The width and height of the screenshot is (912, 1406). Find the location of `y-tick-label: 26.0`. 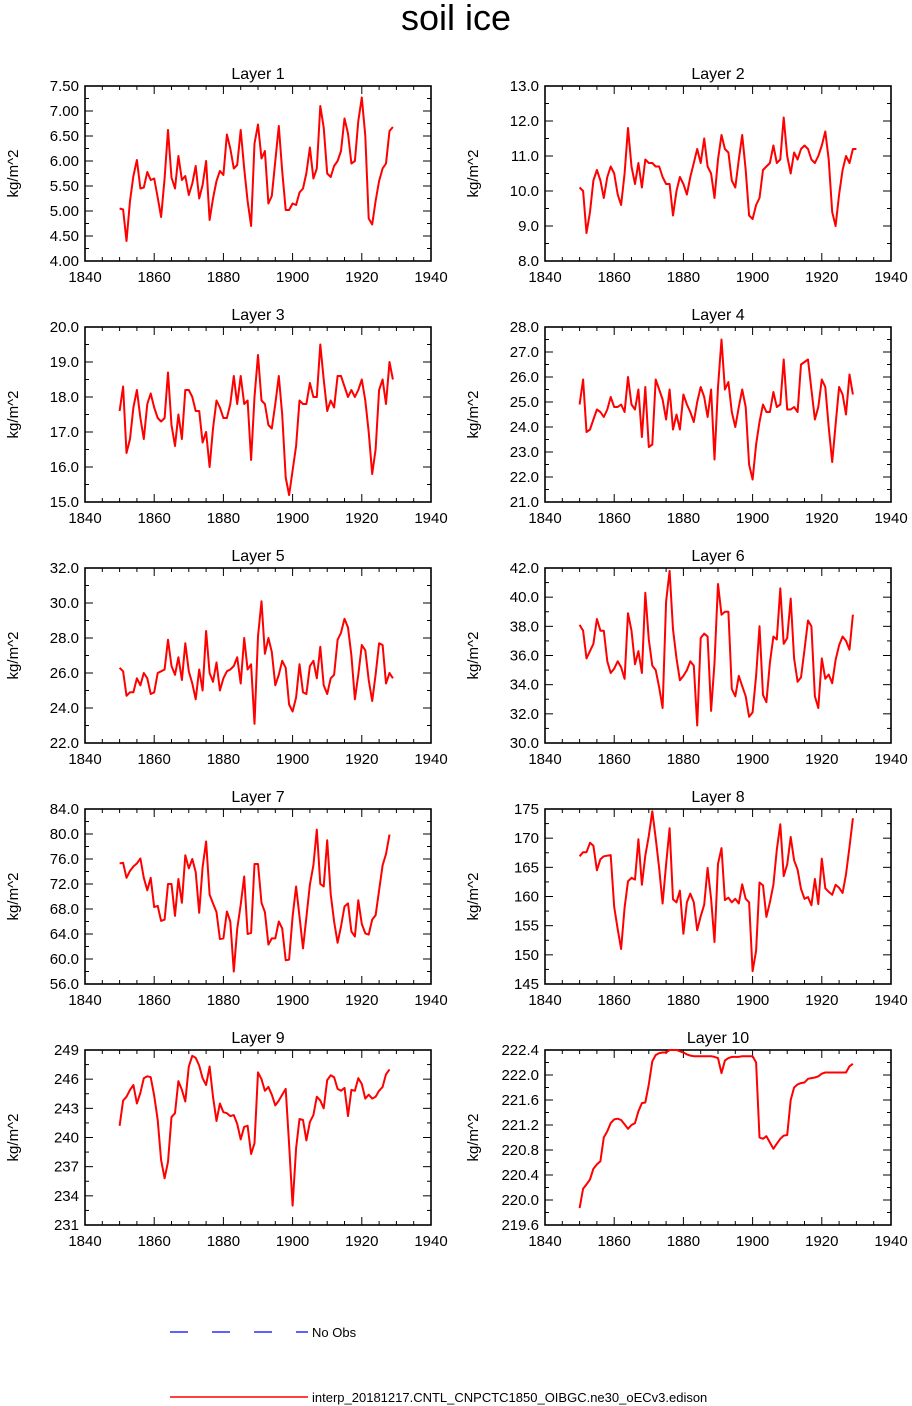

y-tick-label: 26.0 is located at coordinates (64, 673).